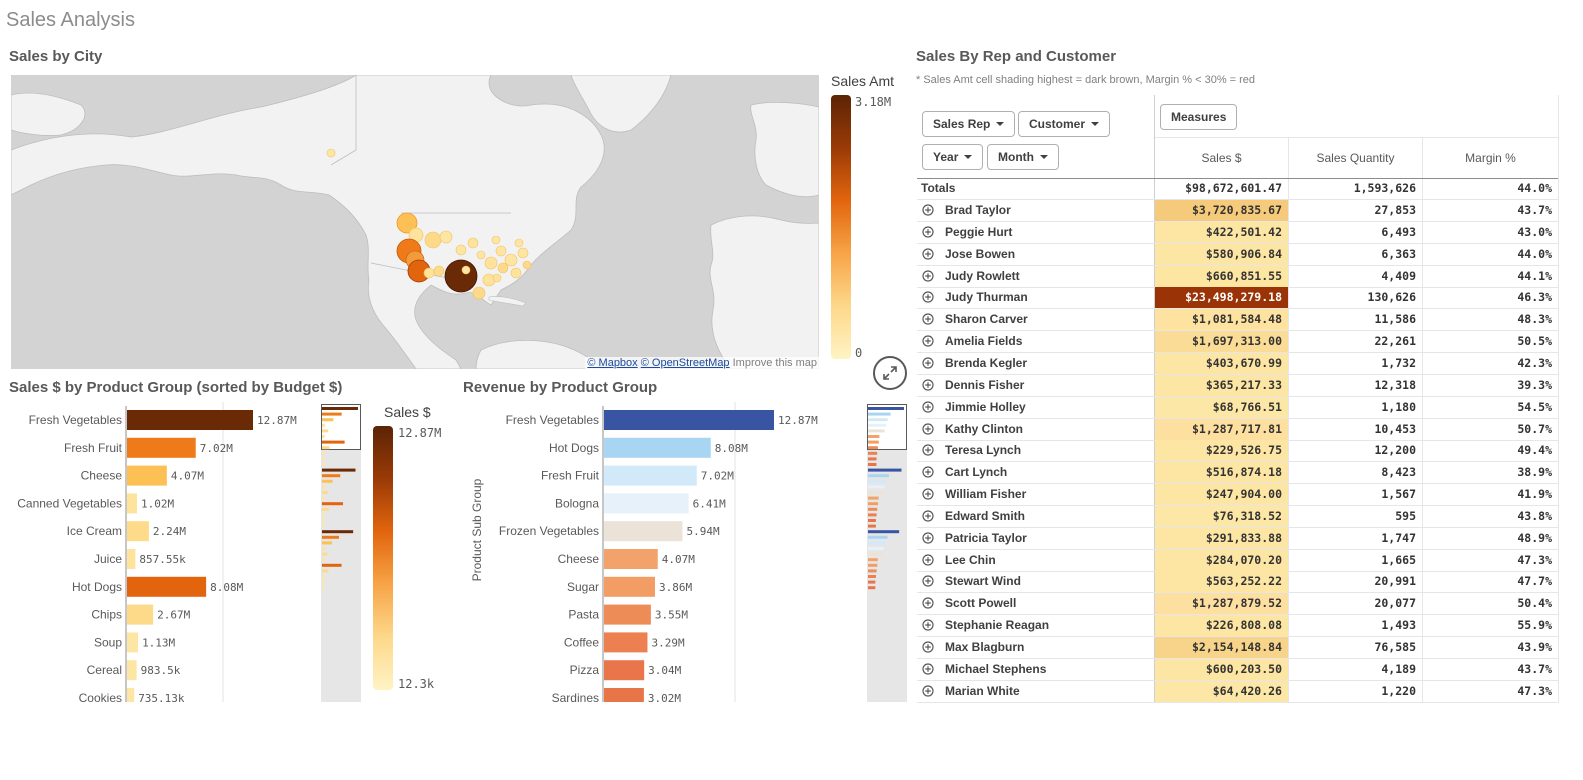  What do you see at coordinates (1237, 451) in the screenshot?
I see `table-row: Teresa Lynch $229,526.75 12,200 49.4%` at bounding box center [1237, 451].